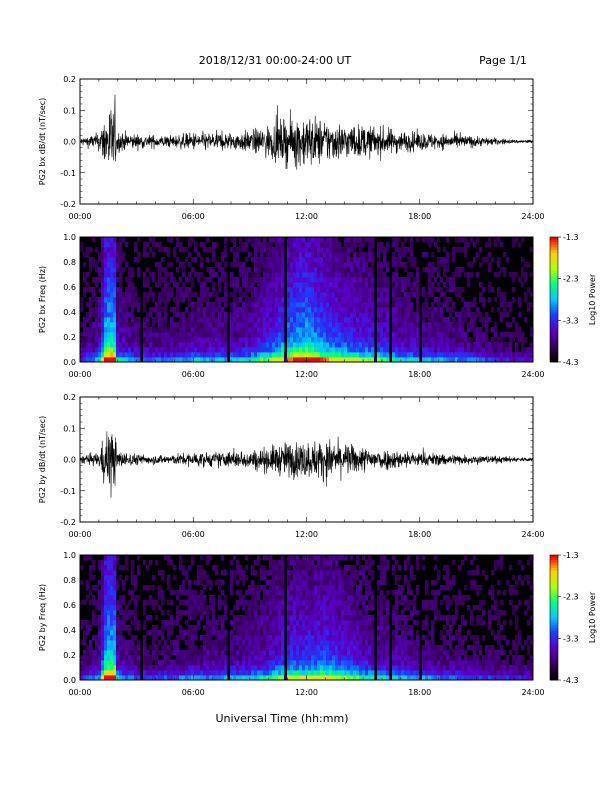 Image resolution: width=612 pixels, height=796 pixels. Describe the element at coordinates (554, 264) in the screenshot. I see `colorbar-segment` at that location.